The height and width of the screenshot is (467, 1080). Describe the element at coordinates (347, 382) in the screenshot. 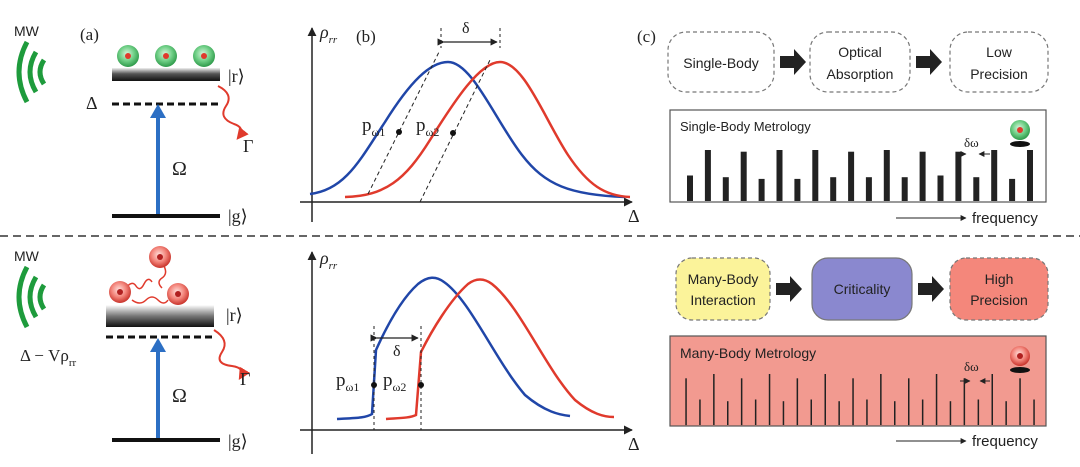

I see `point-label-bottom-1: pω1` at that location.